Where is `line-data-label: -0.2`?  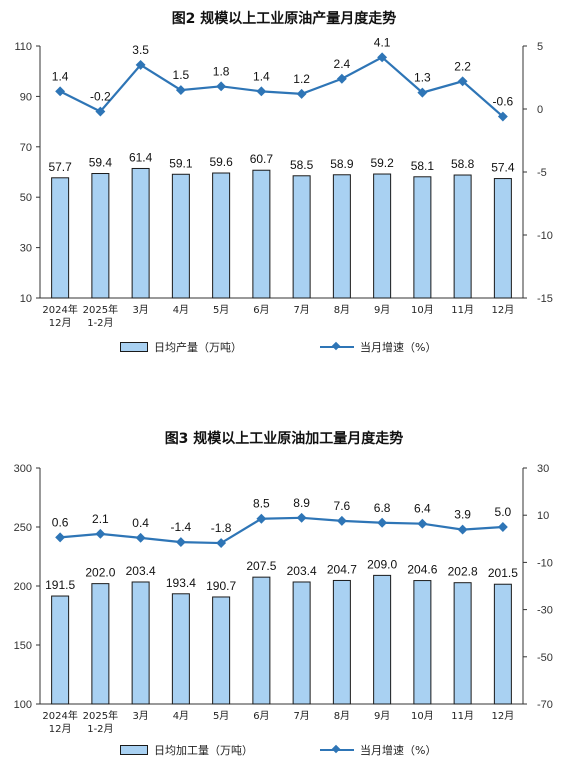
line-data-label: -0.2 is located at coordinates (100, 97).